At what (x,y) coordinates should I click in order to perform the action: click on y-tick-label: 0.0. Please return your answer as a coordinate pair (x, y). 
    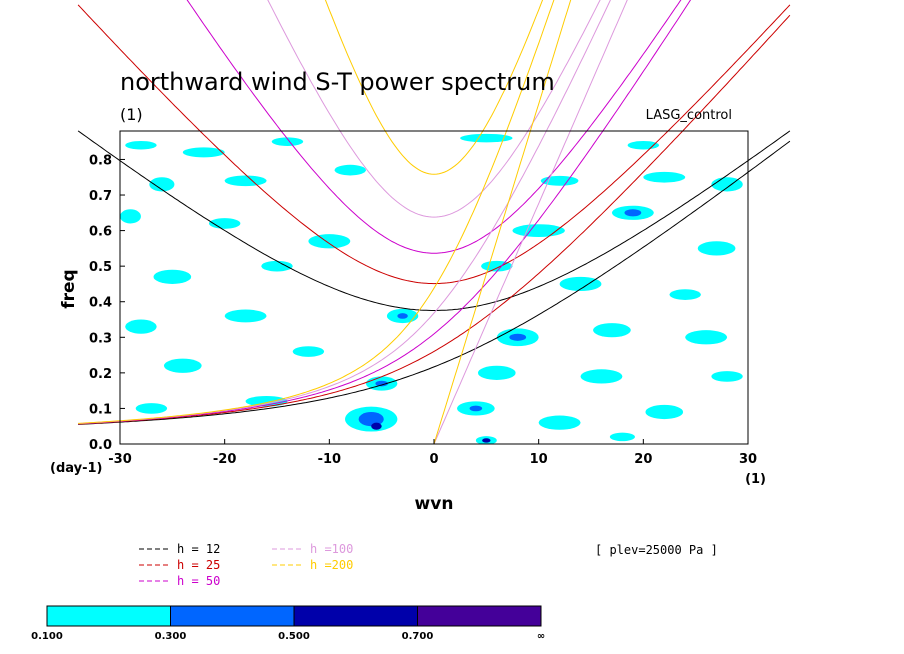
    Looking at the image, I should click on (100, 445).